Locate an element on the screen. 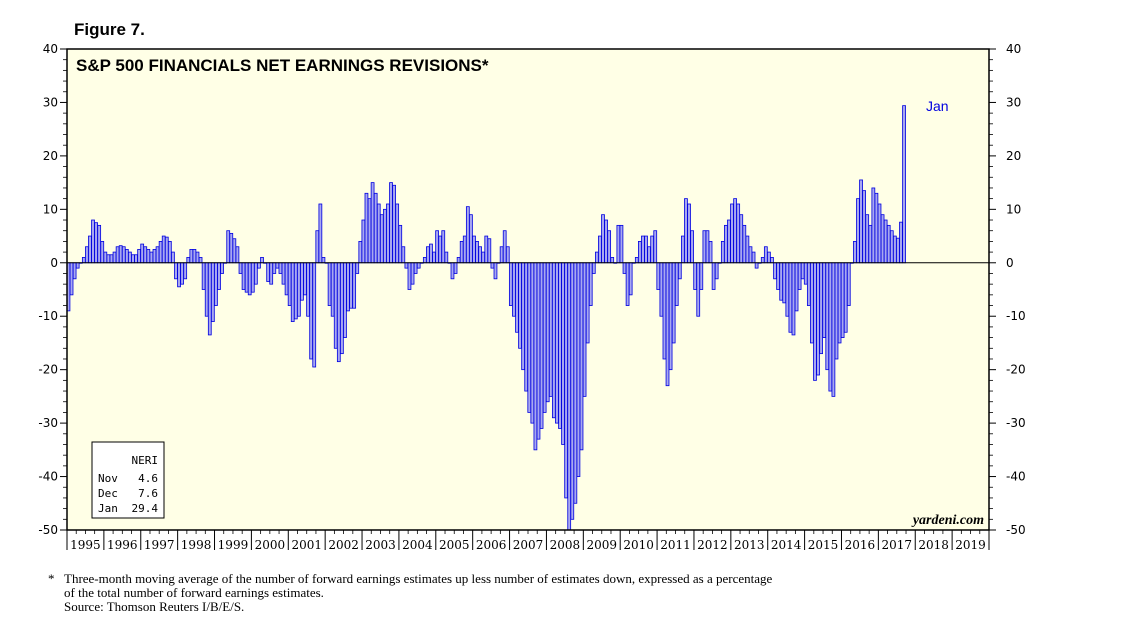 The image size is (1138, 632). x-tick-label: 2002 is located at coordinates (343, 545).